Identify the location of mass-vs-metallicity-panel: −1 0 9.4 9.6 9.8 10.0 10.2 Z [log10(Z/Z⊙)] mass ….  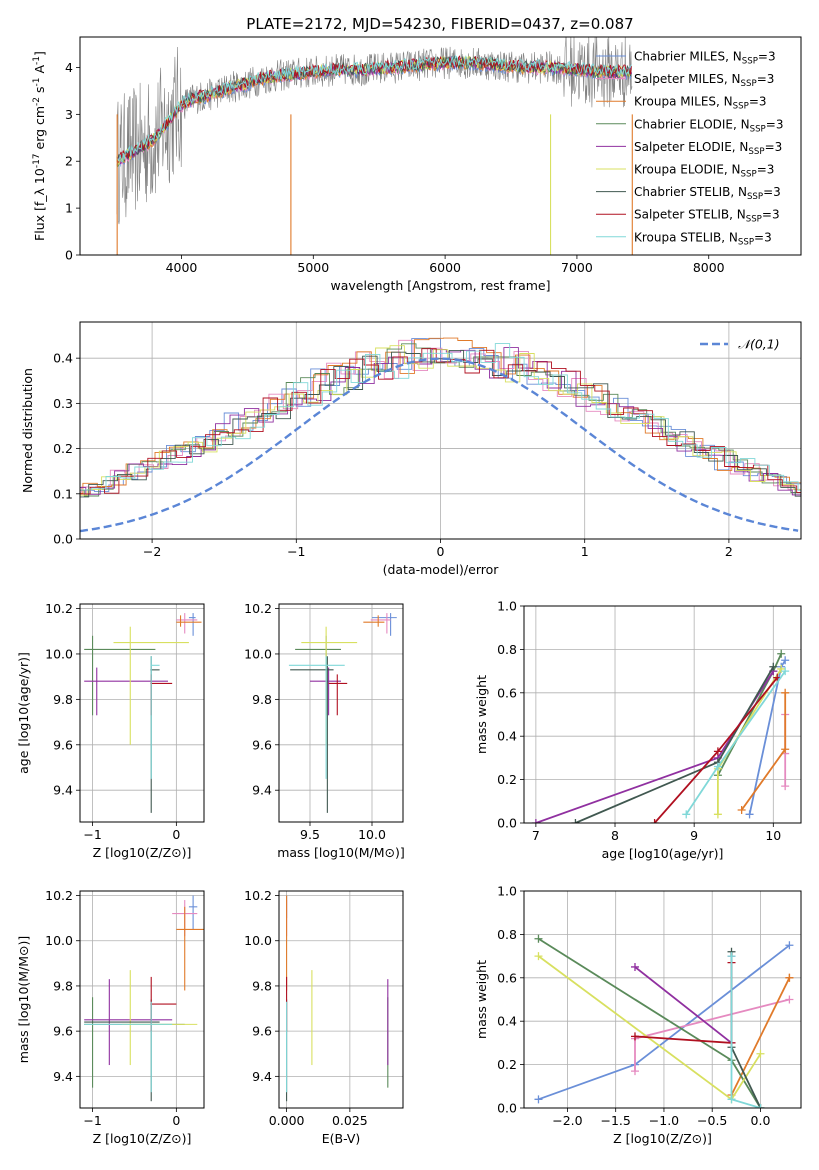
(110, 1017).